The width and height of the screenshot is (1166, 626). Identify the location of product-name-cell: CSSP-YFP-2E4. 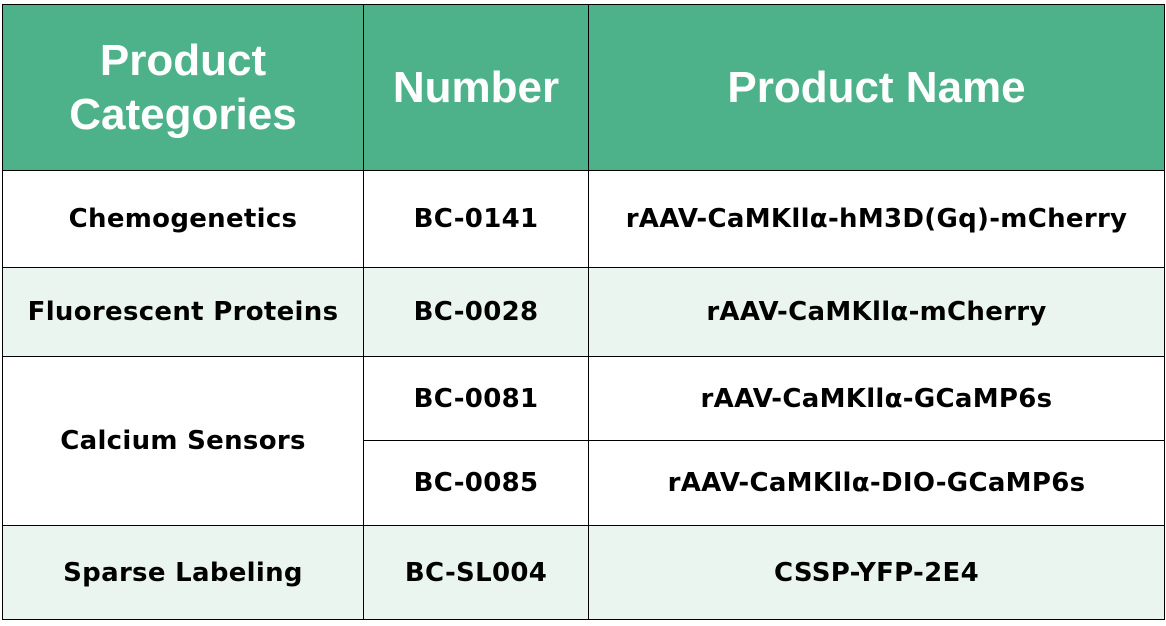
(876, 572).